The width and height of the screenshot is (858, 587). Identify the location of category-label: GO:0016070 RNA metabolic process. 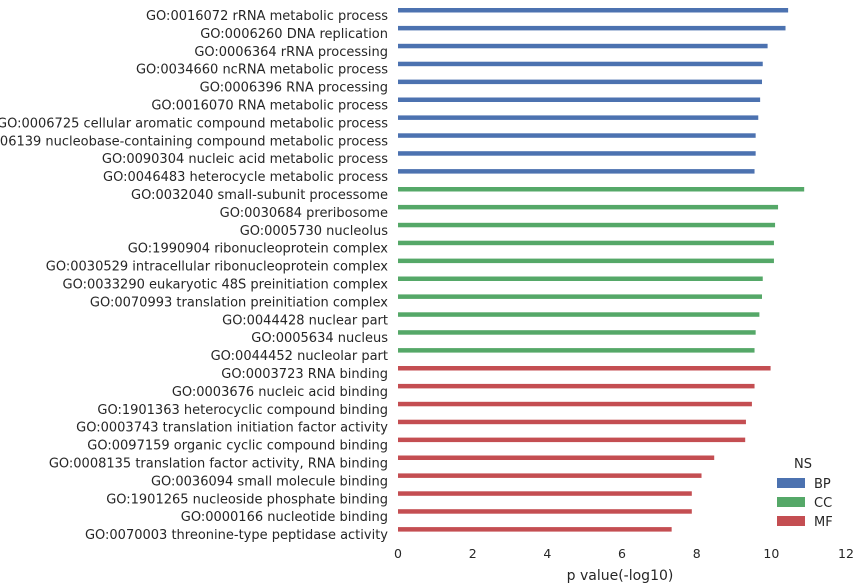
(269, 106).